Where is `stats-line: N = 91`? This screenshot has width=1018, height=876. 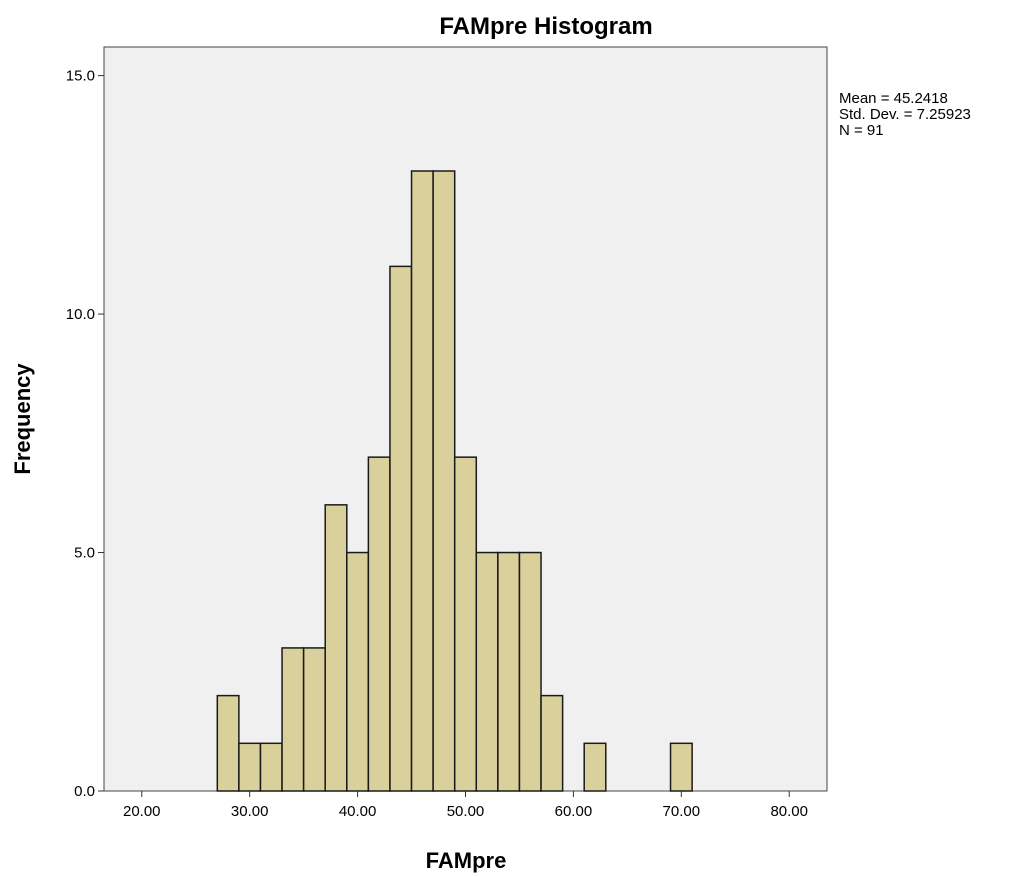 stats-line: N = 91 is located at coordinates (861, 130).